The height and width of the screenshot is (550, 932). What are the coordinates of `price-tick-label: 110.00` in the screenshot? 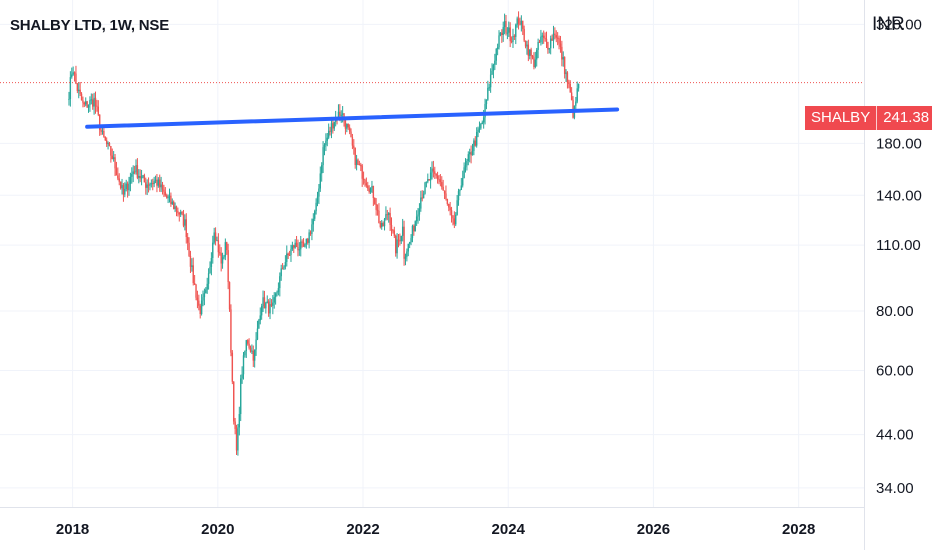 It's located at (898, 245).